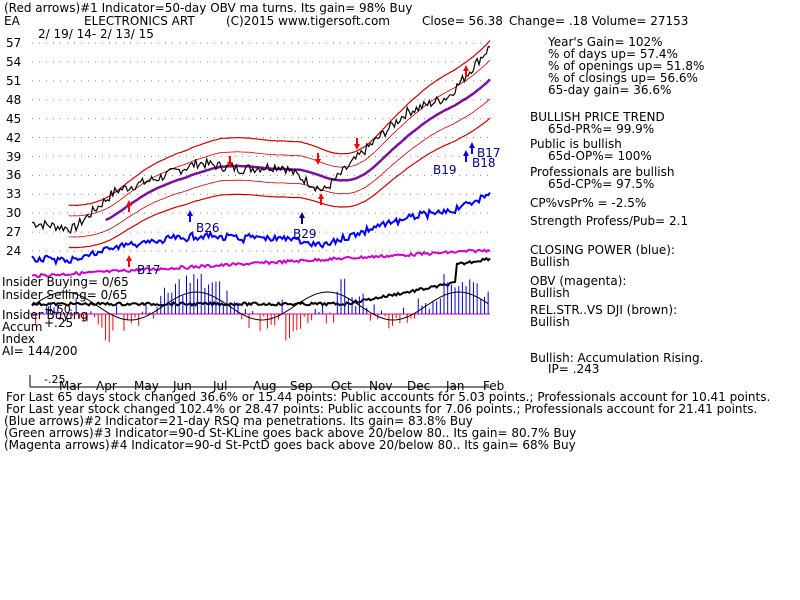 This screenshot has width=800, height=600. I want to click on y-tick-label: 27, so click(14, 232).